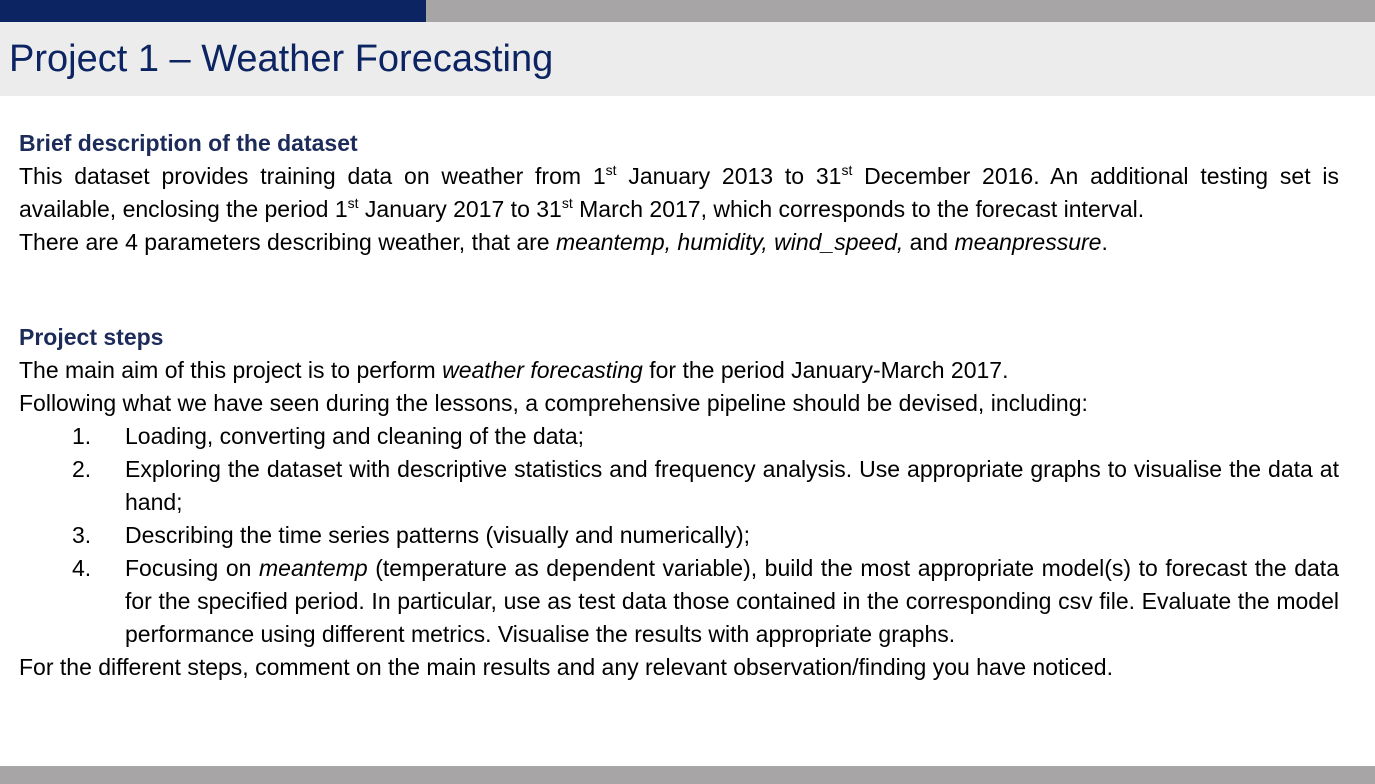 The width and height of the screenshot is (1375, 784). I want to click on title-band, so click(687, 59).